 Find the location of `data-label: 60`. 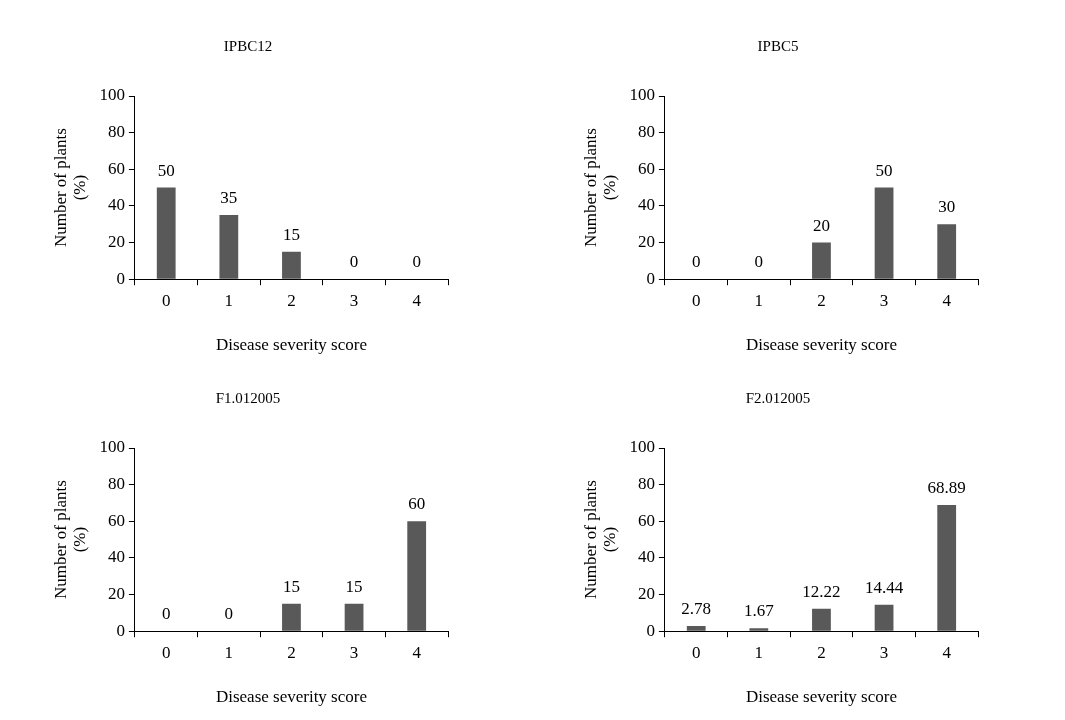

data-label: 60 is located at coordinates (417, 504).